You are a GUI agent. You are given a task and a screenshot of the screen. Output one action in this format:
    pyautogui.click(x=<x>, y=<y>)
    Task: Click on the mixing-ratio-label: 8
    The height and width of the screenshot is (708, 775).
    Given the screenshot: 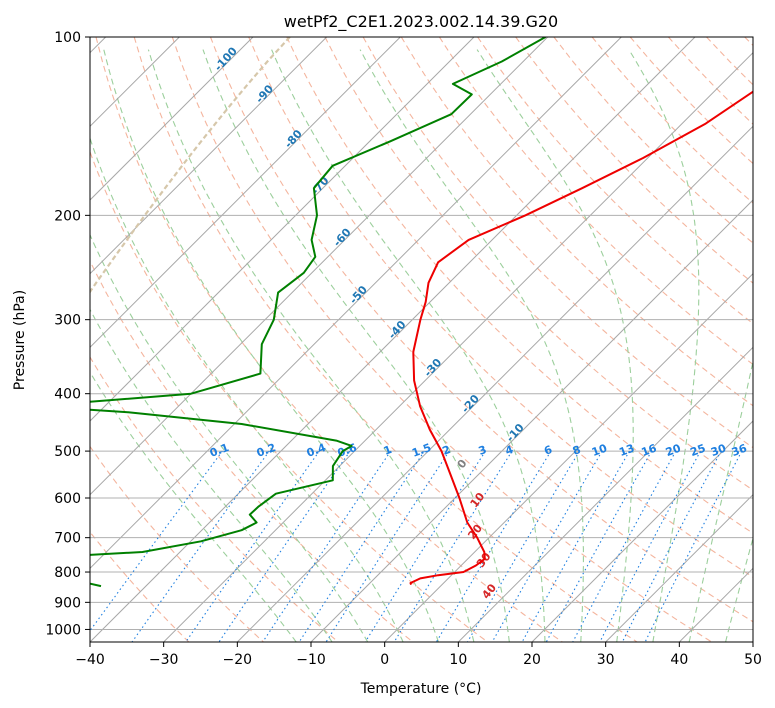 What is the action you would take?
    pyautogui.click(x=577, y=450)
    